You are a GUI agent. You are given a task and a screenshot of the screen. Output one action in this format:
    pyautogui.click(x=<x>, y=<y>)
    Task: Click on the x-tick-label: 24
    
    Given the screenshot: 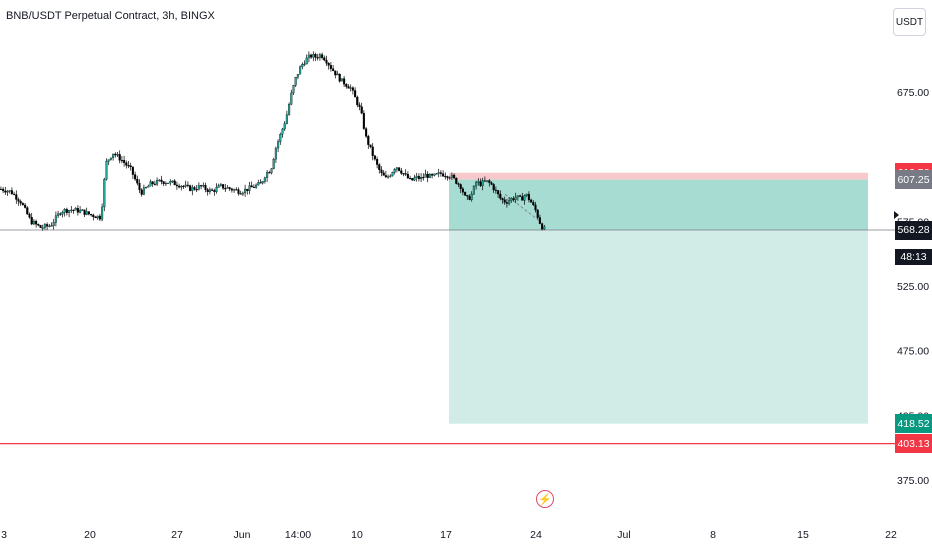 What is the action you would take?
    pyautogui.click(x=536, y=535)
    